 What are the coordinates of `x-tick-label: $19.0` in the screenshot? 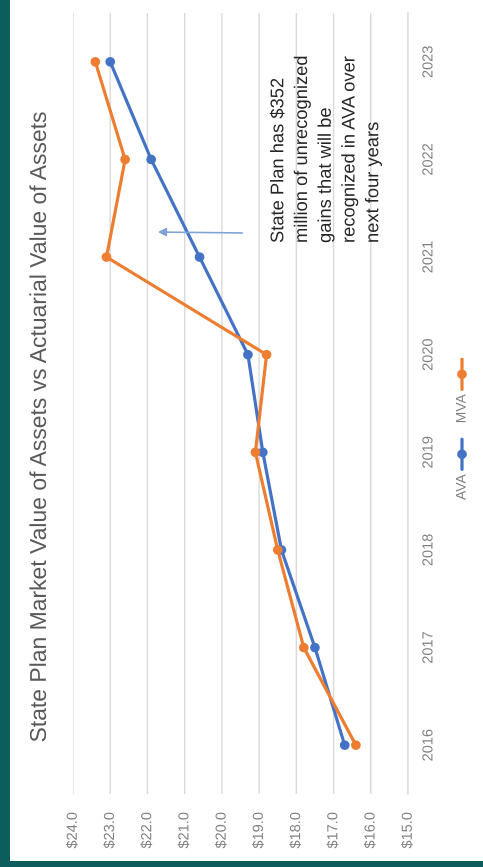 It's located at (258, 830).